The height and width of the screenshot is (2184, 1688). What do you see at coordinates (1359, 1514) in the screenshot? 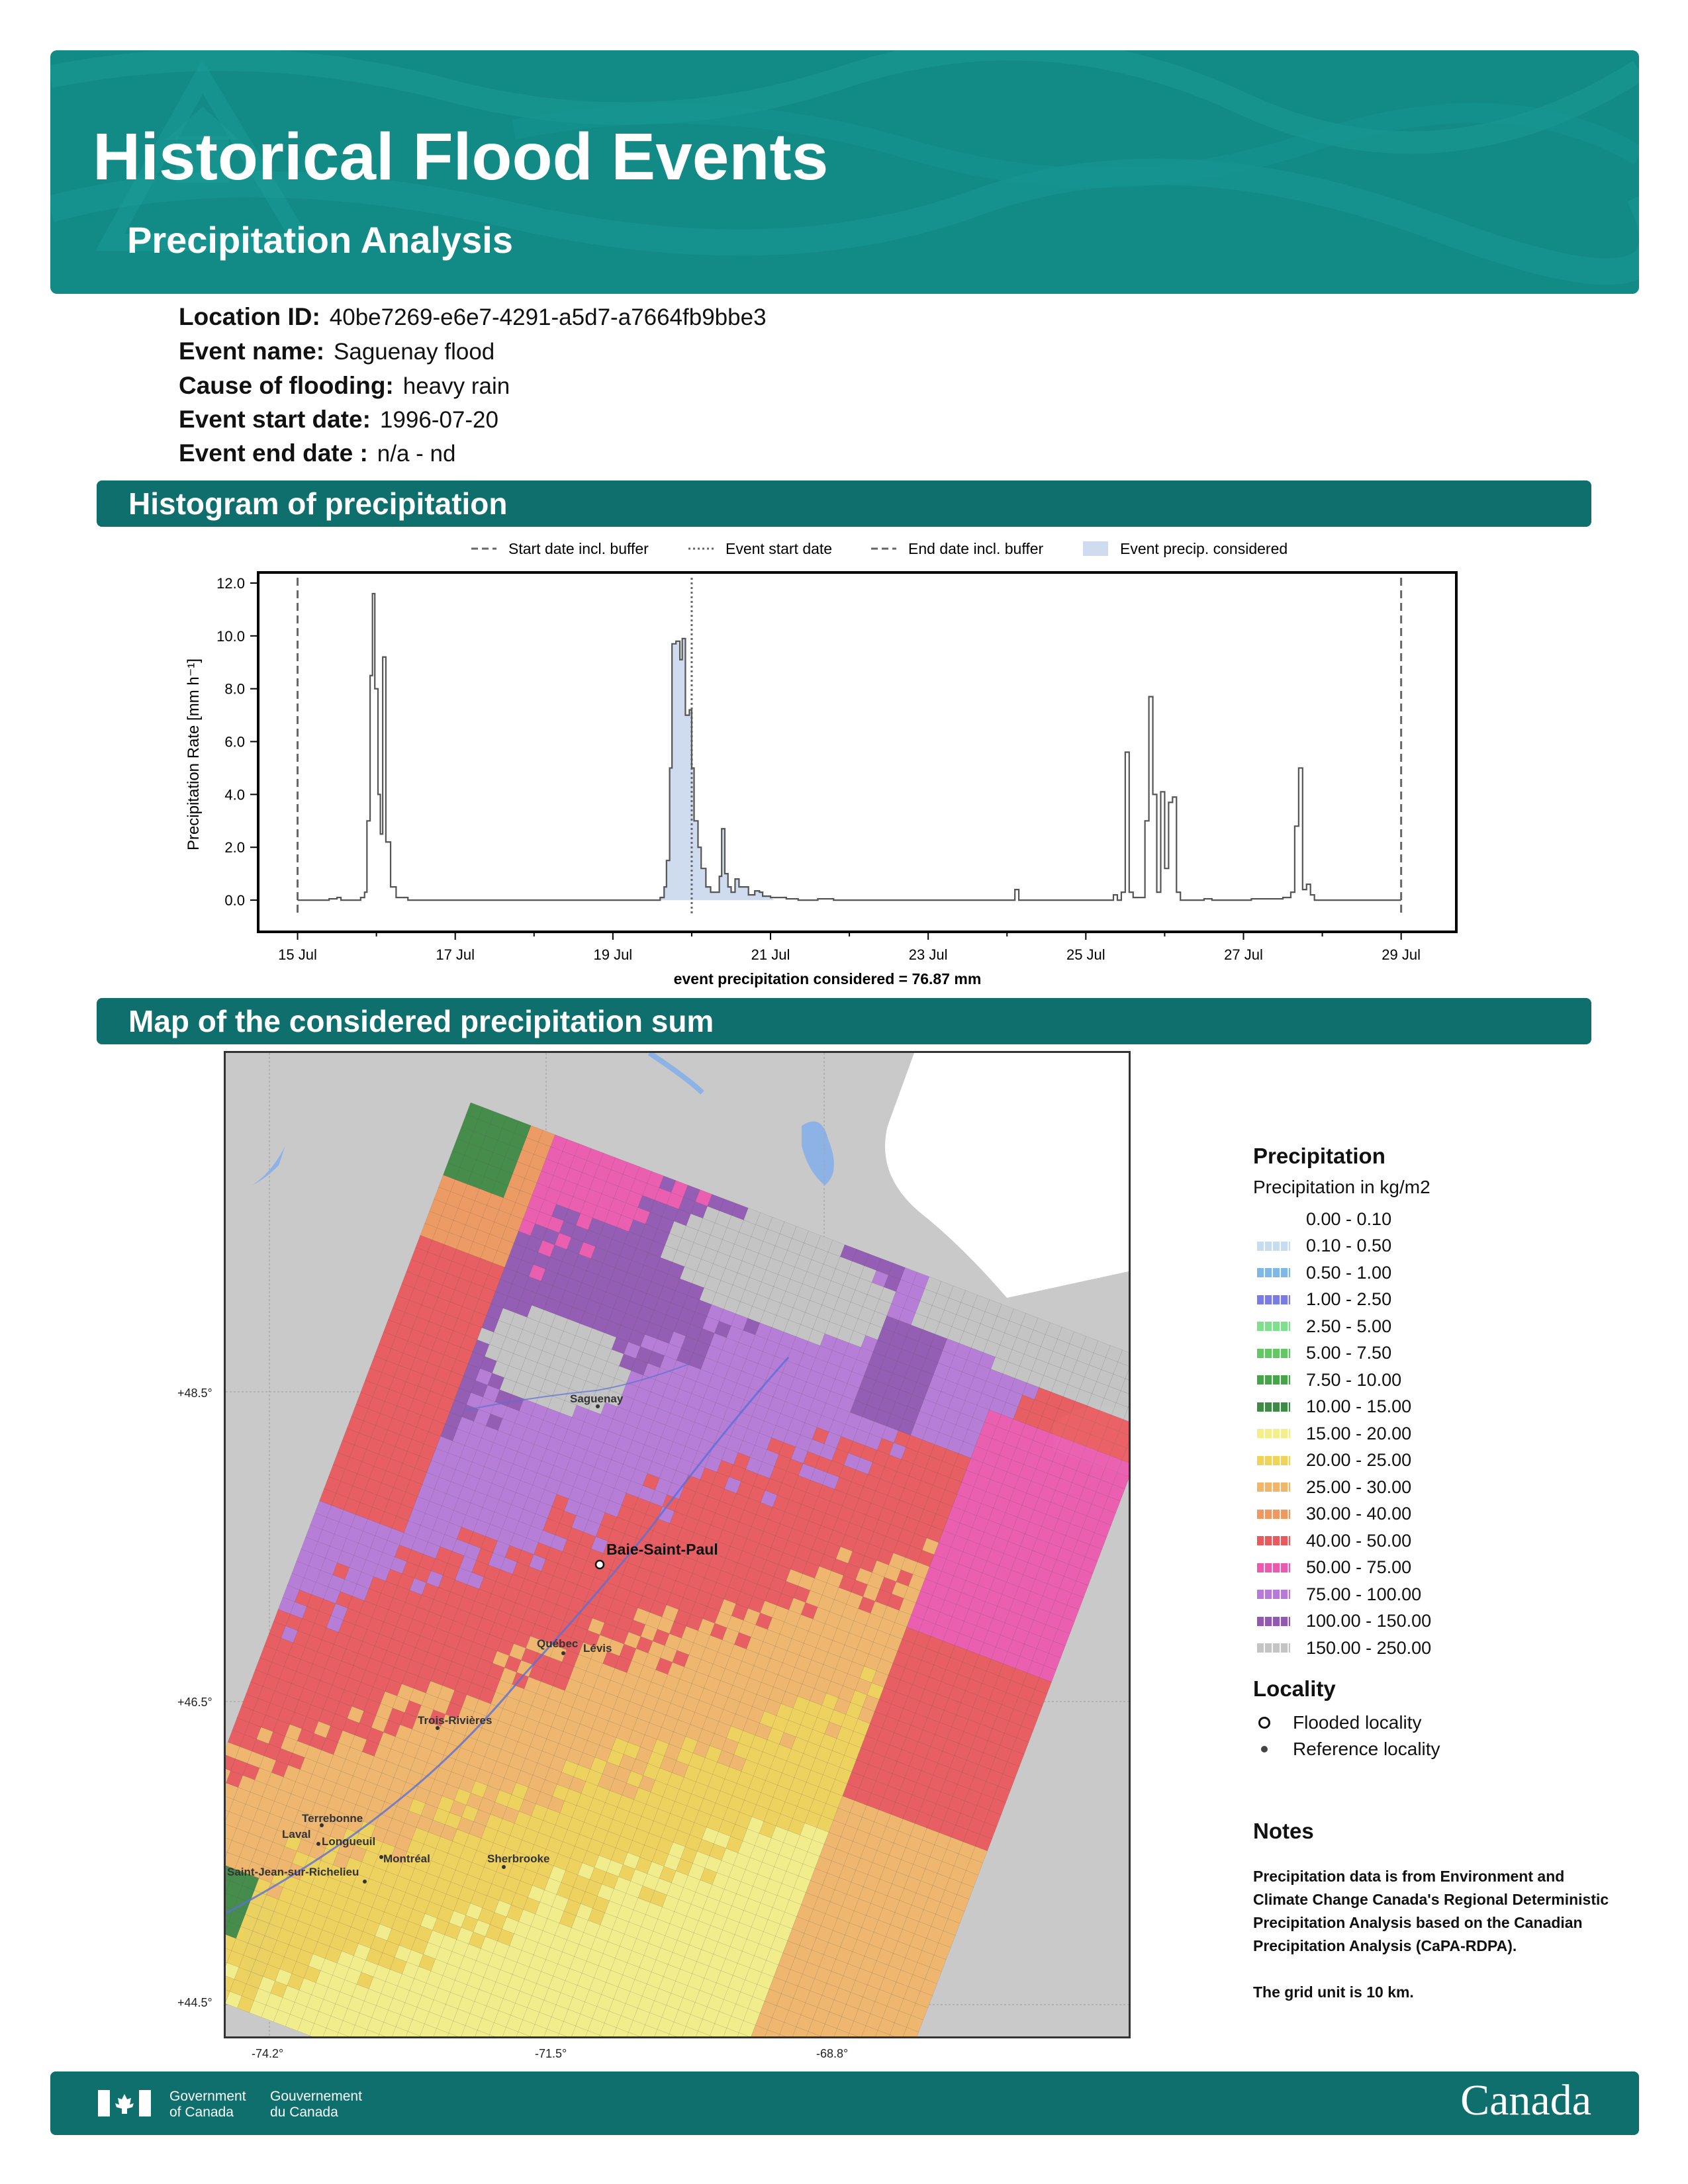
I see `legend-class-label: 30.00 - 40.00` at bounding box center [1359, 1514].